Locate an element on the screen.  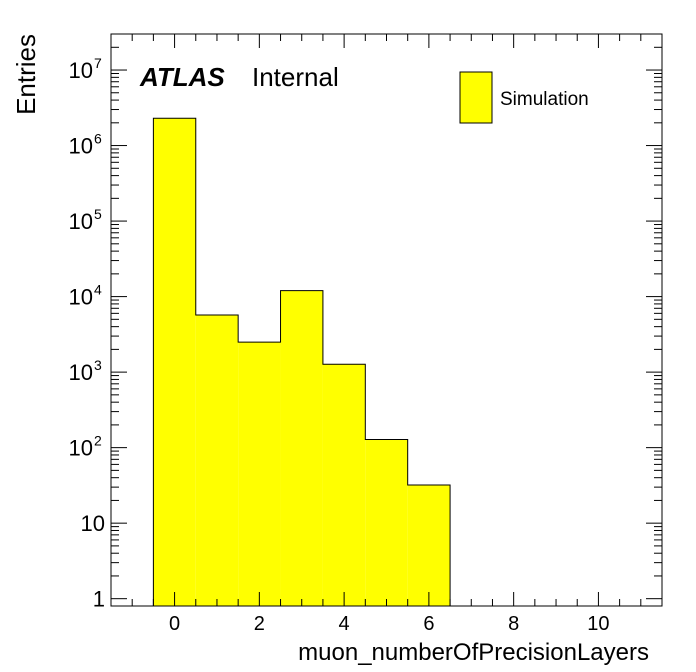
y-tick-exponent: 4 is located at coordinates (98, 290).